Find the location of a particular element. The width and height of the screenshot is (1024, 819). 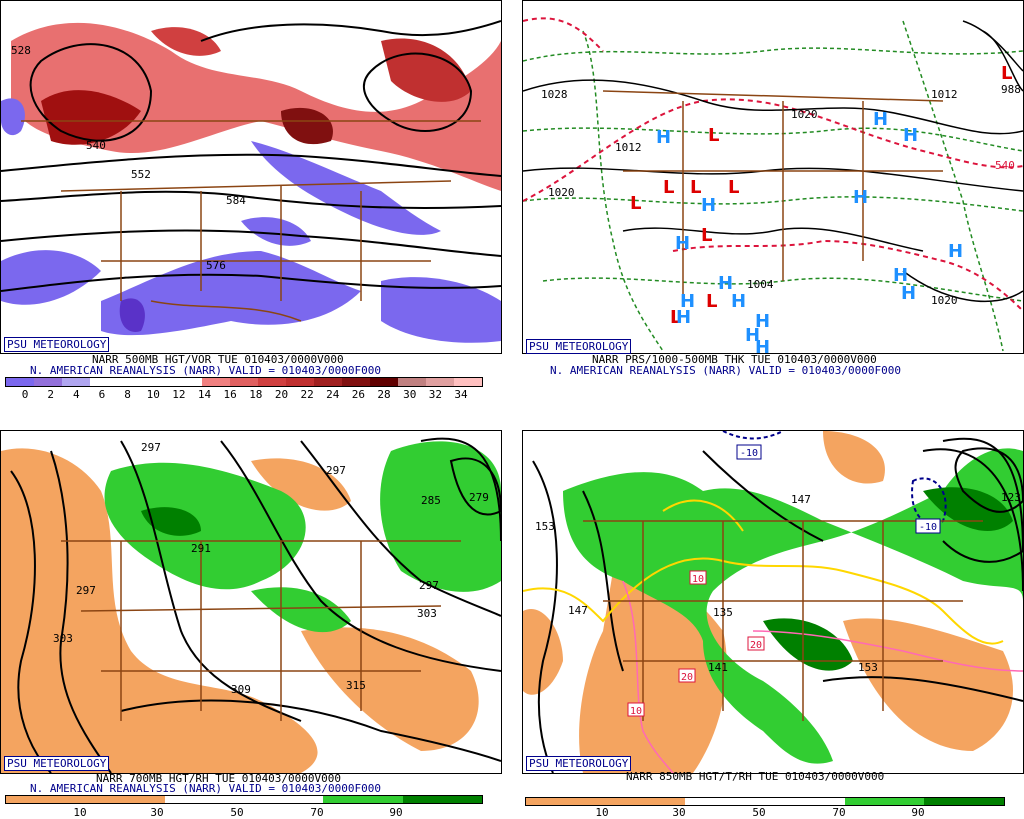

colorbar-tick-label: 24 is located at coordinates (333, 394).